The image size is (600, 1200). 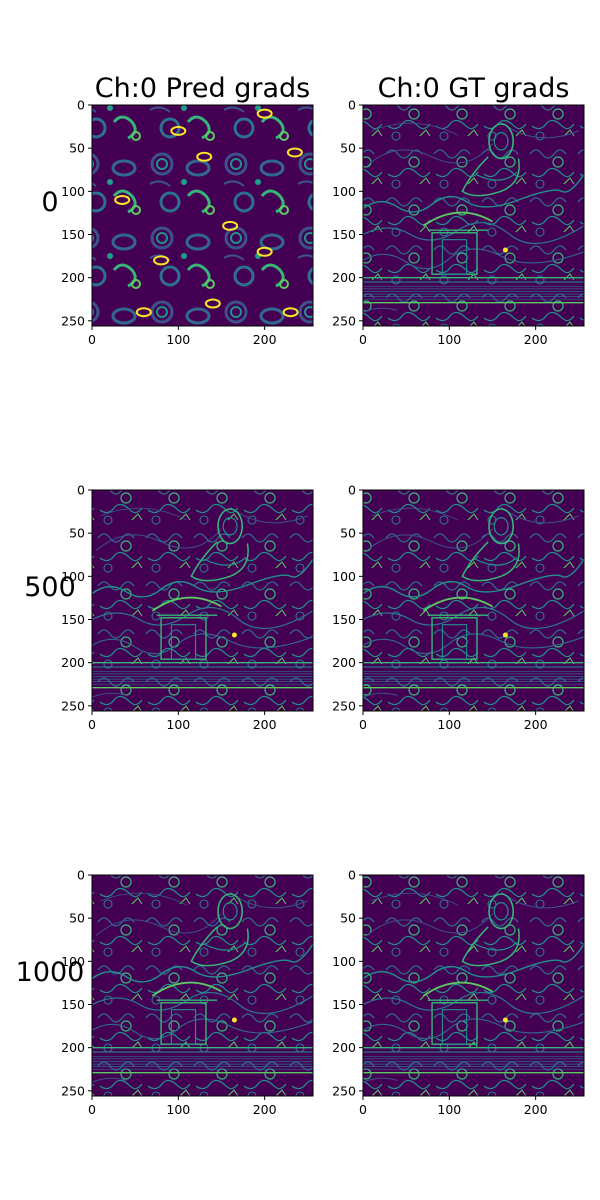 I want to click on row-label: 1000, so click(x=50, y=972).